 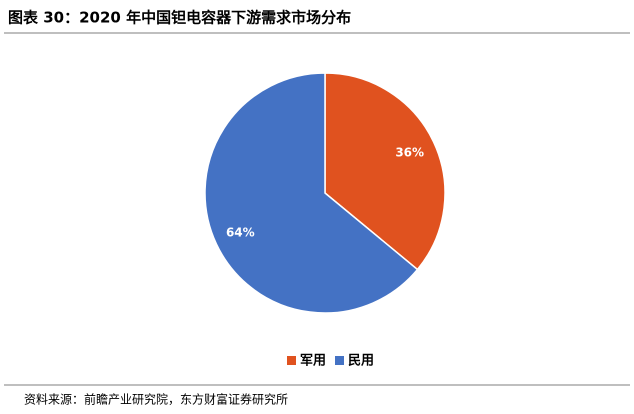 What do you see at coordinates (361, 361) in the screenshot?
I see `legend-label: 民用` at bounding box center [361, 361].